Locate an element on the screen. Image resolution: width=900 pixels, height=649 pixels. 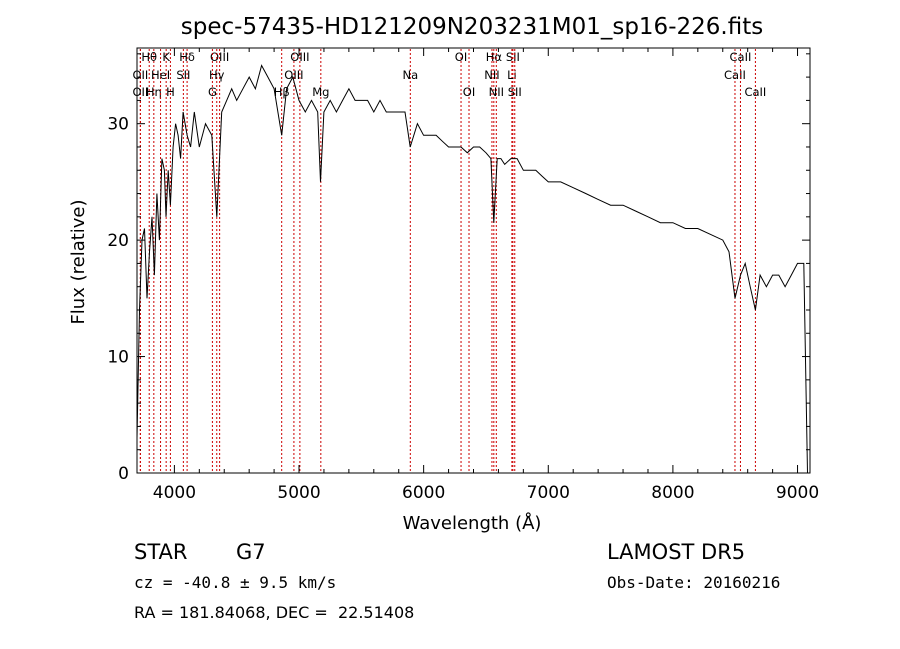
line-label-6: H is located at coordinates (170, 92).